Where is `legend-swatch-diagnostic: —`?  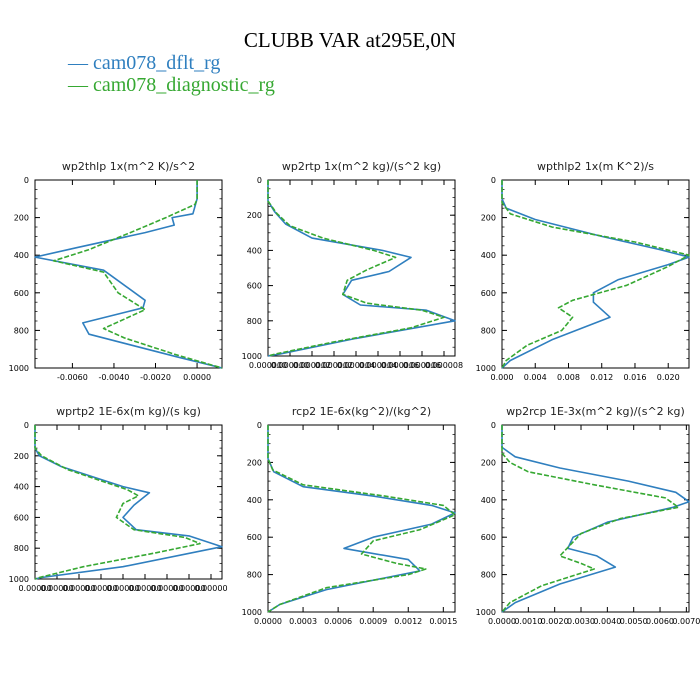
legend-swatch-diagnostic: — is located at coordinates (80, 85).